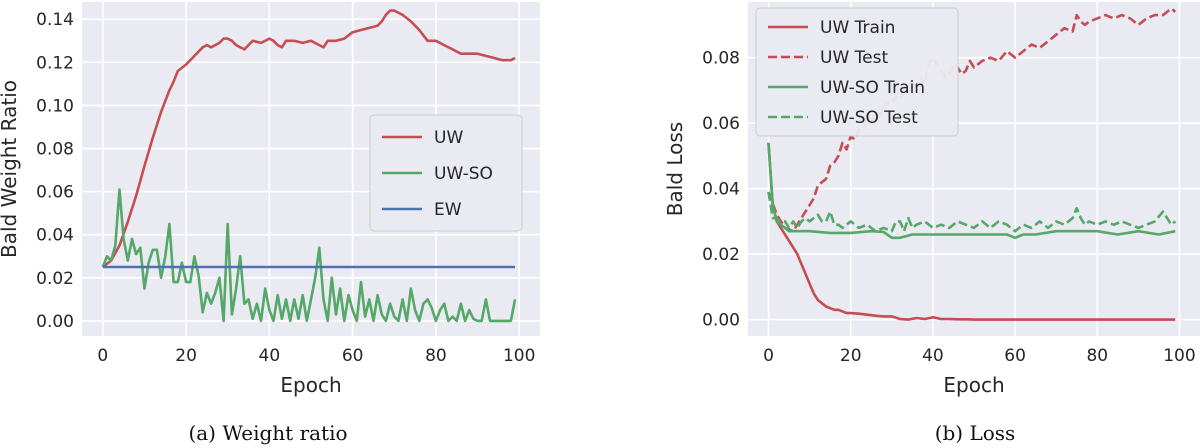 Image resolution: width=1200 pixels, height=448 pixels. I want to click on series-line-uw-so-train, so click(971, 191).